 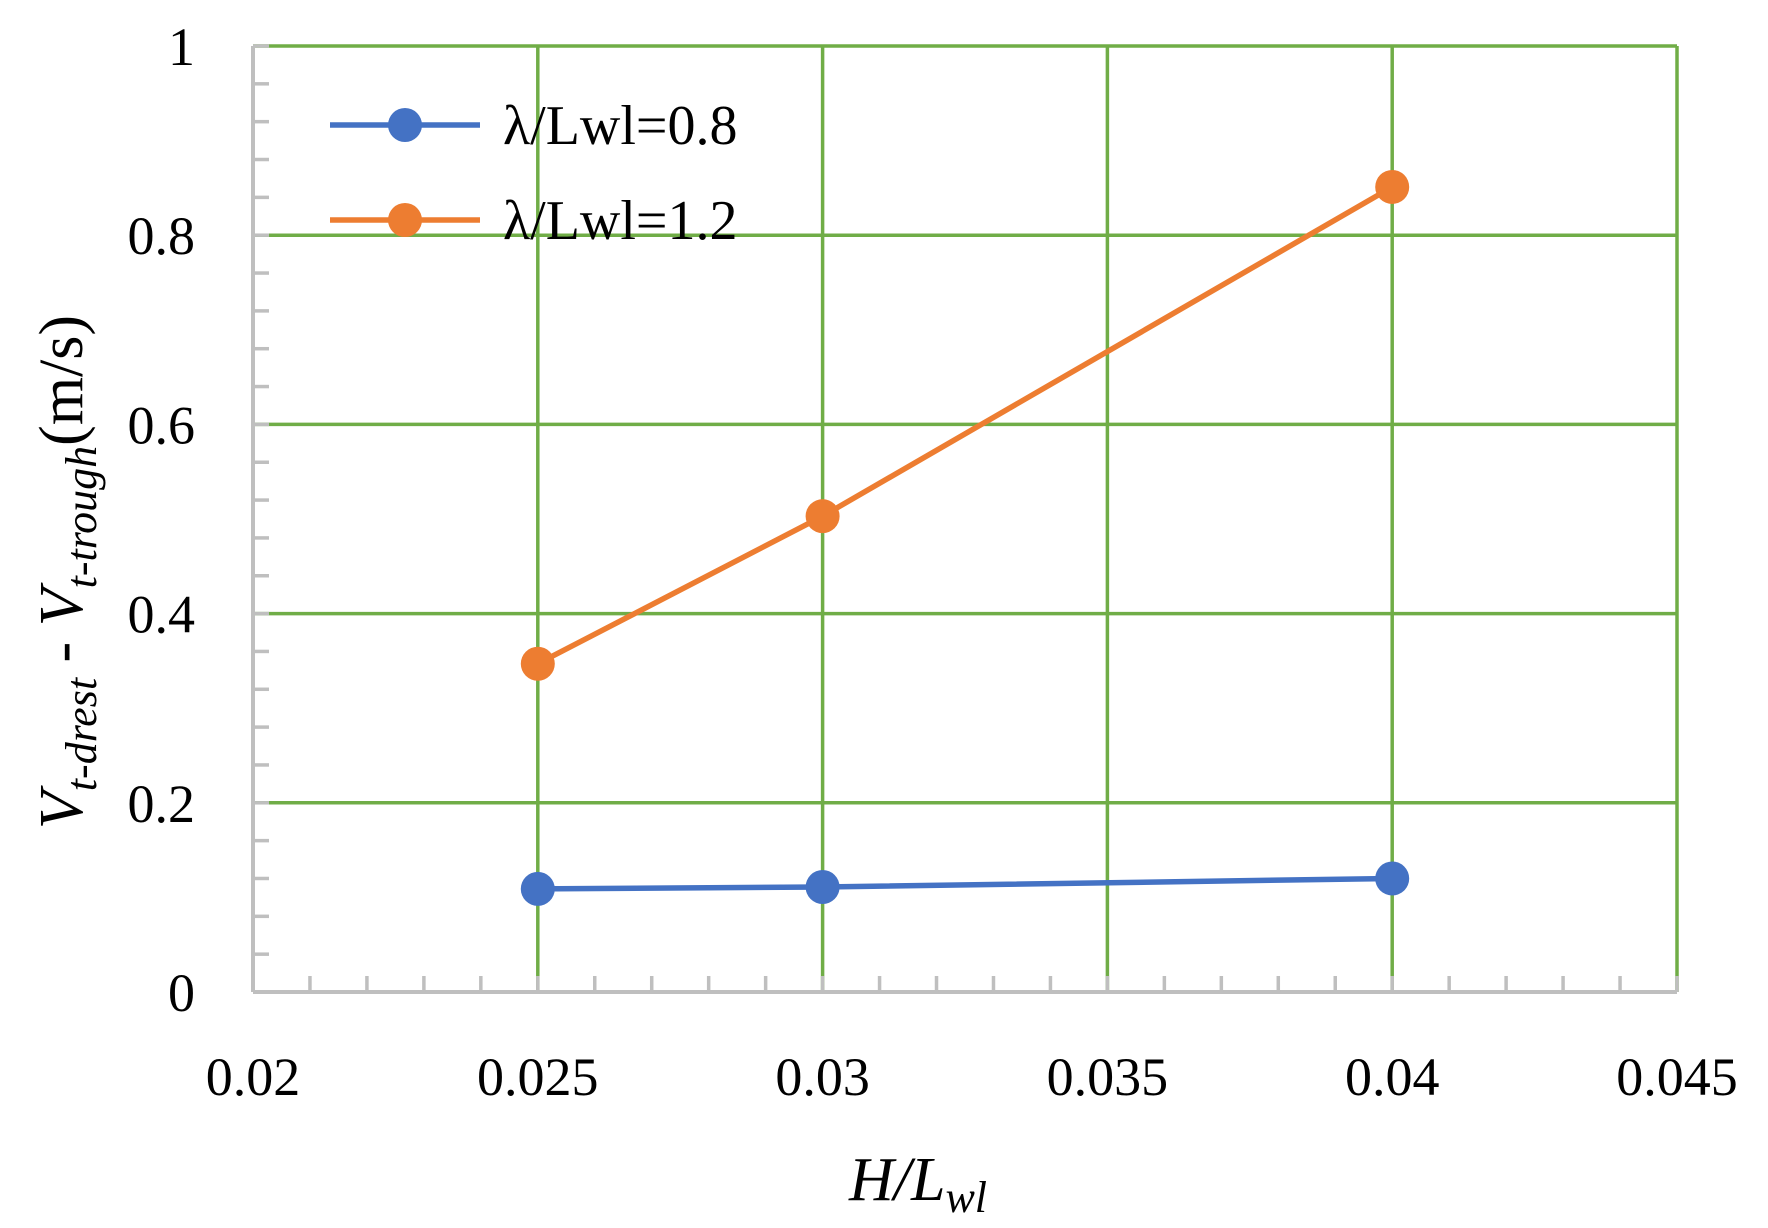 I want to click on x-axis-title: H/Lwl, so click(x=917, y=1184).